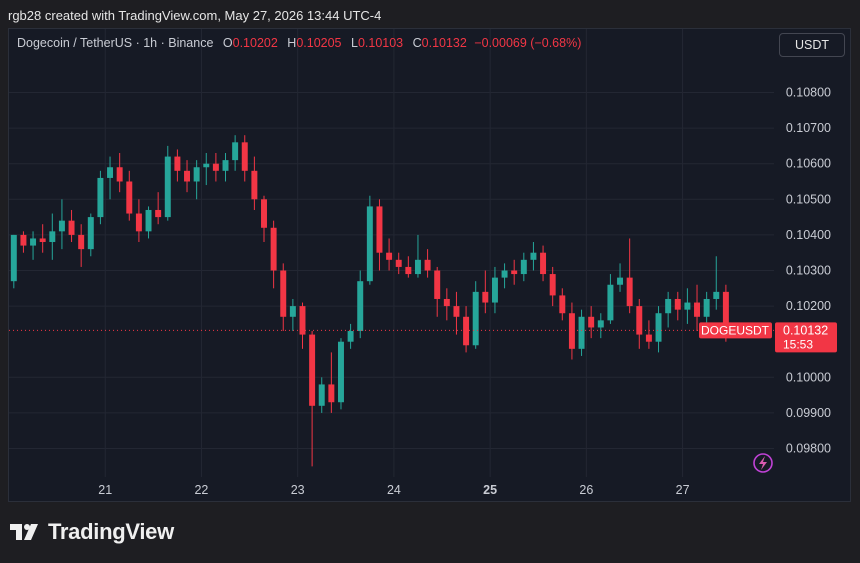 Image resolution: width=860 pixels, height=563 pixels. I want to click on low-label: L, so click(354, 43).